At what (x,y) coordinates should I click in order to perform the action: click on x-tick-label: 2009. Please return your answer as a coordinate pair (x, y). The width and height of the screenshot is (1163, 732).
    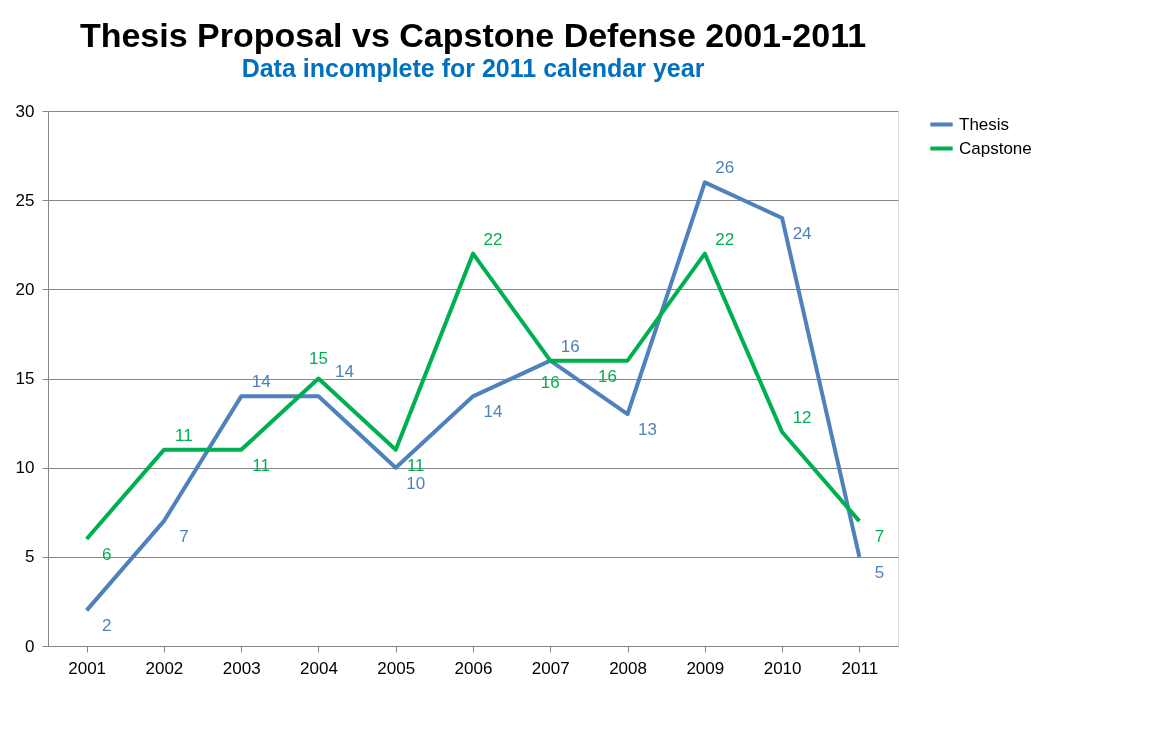
    Looking at the image, I should click on (705, 668).